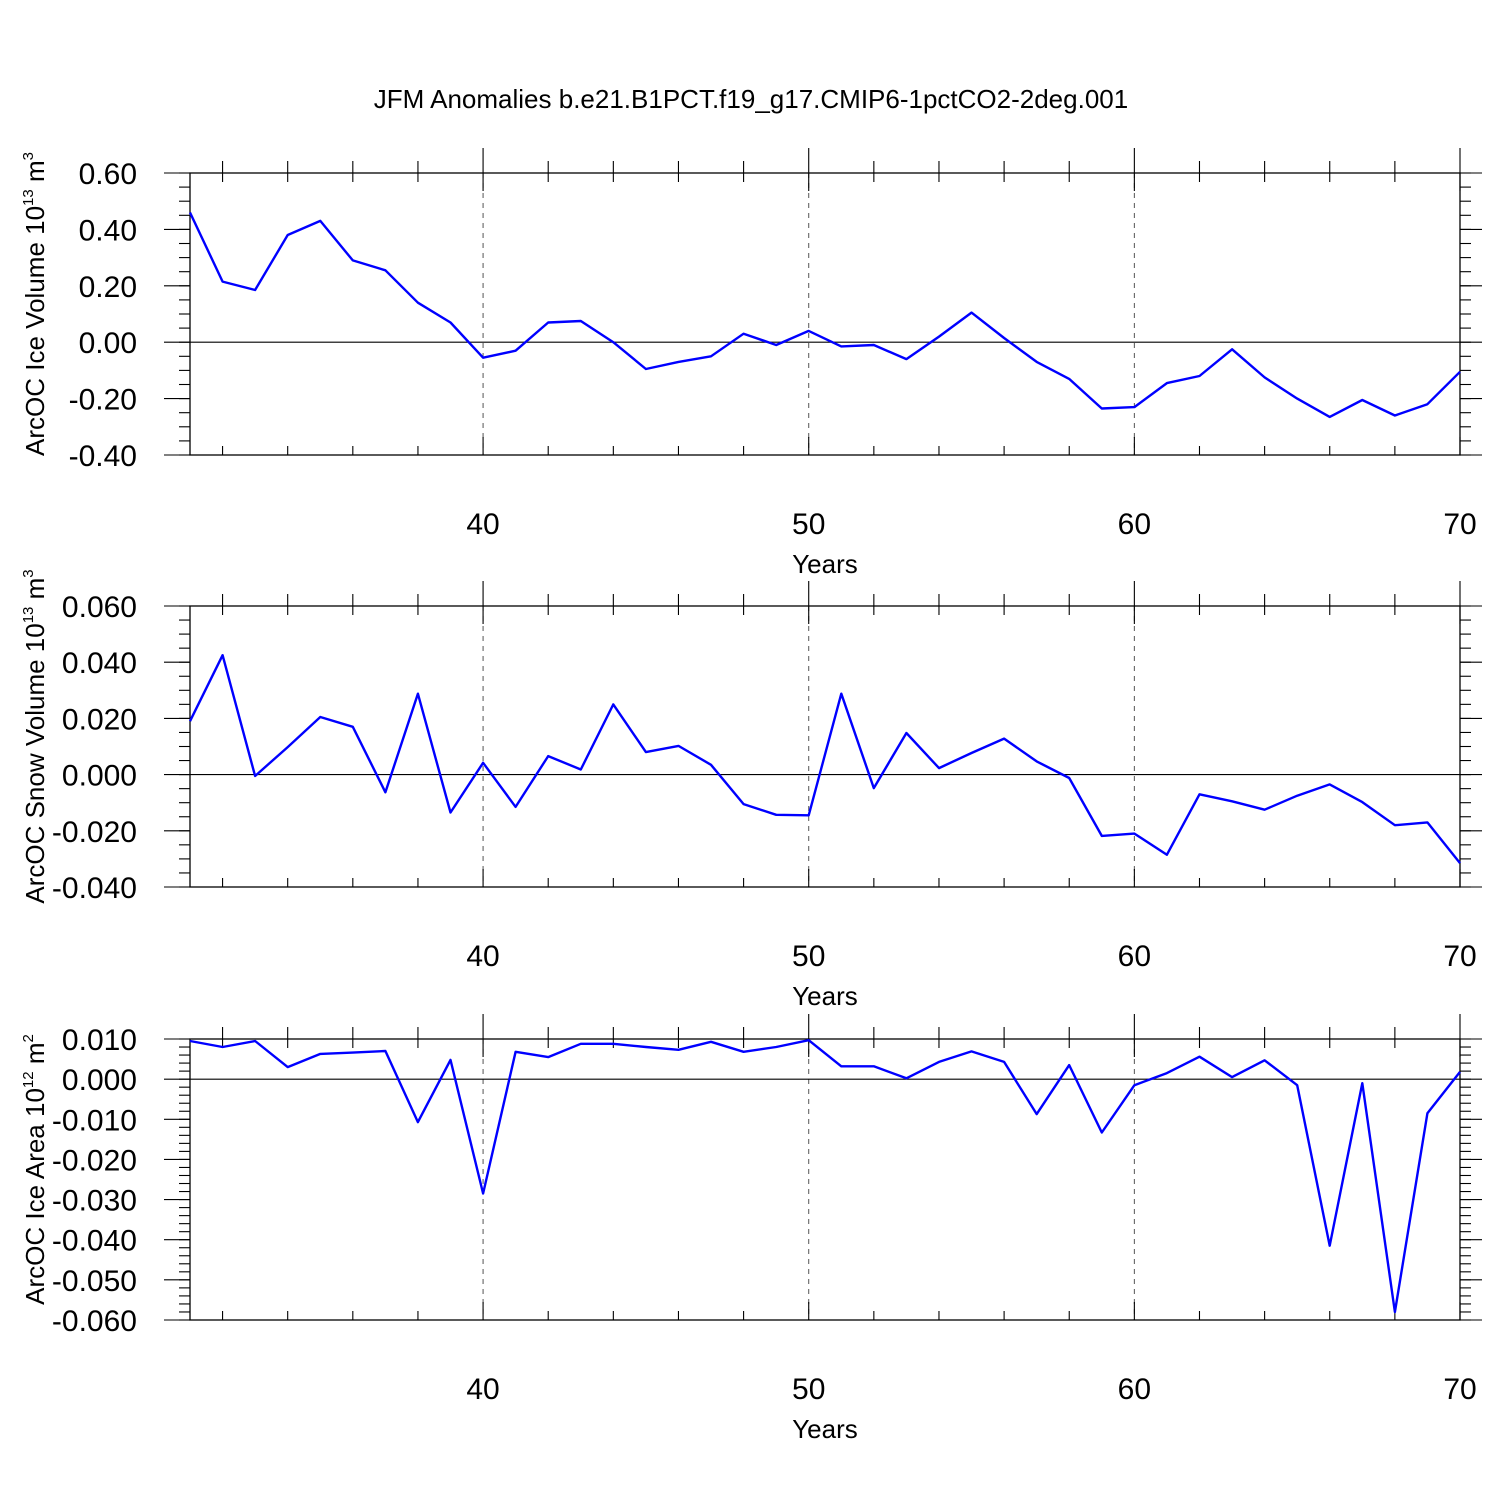  What do you see at coordinates (35, 304) in the screenshot?
I see `y-axis-label: ArcOC Ice Volume 1013 m3` at bounding box center [35, 304].